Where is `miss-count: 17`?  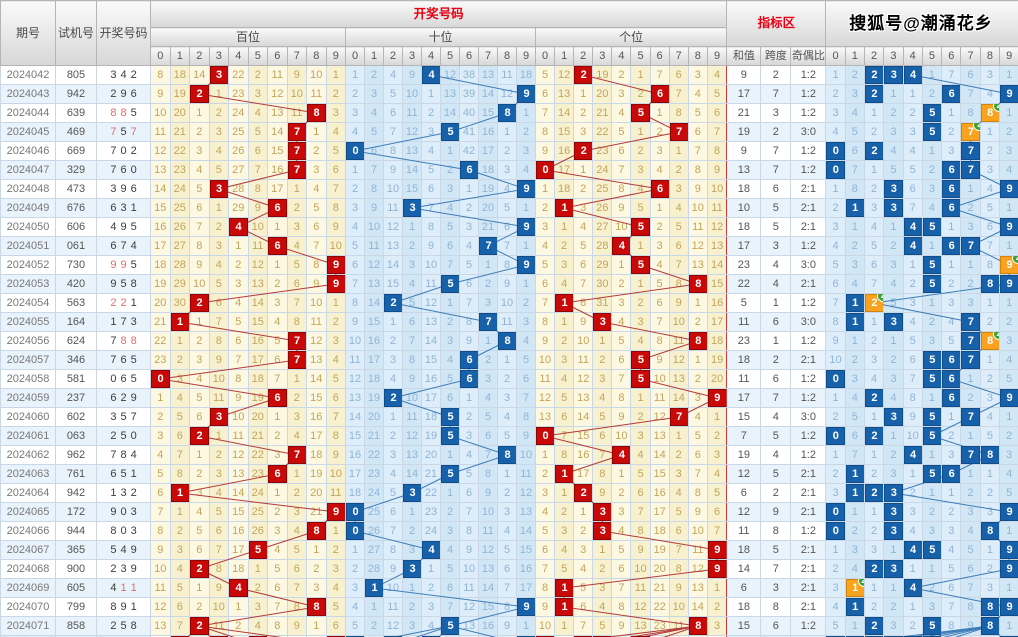 miss-count: 17 is located at coordinates (659, 511).